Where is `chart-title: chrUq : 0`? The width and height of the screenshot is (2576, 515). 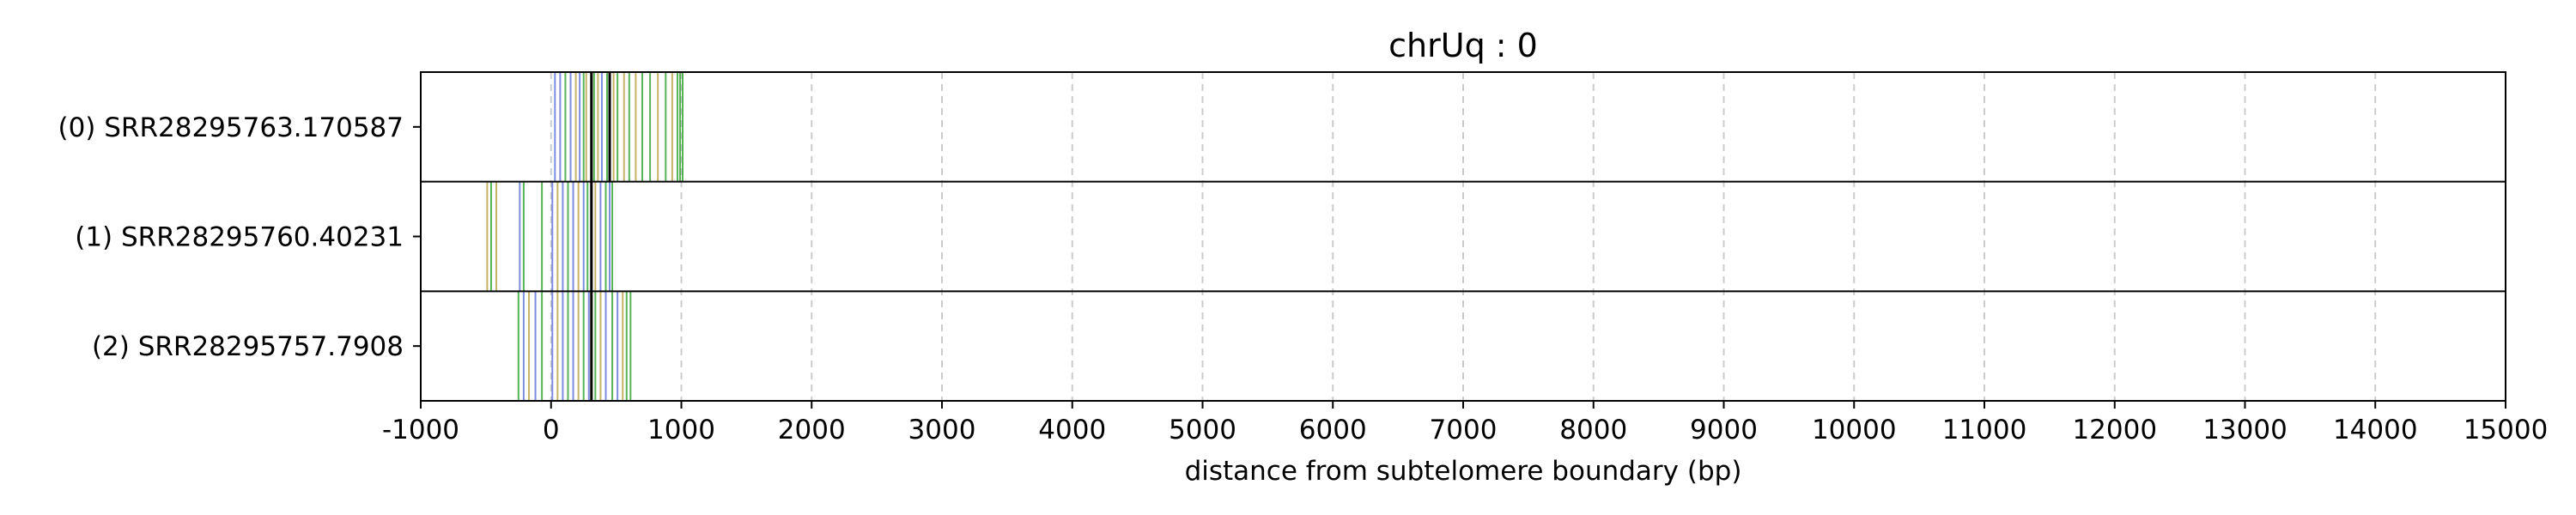 chart-title: chrUq : 0 is located at coordinates (1463, 45).